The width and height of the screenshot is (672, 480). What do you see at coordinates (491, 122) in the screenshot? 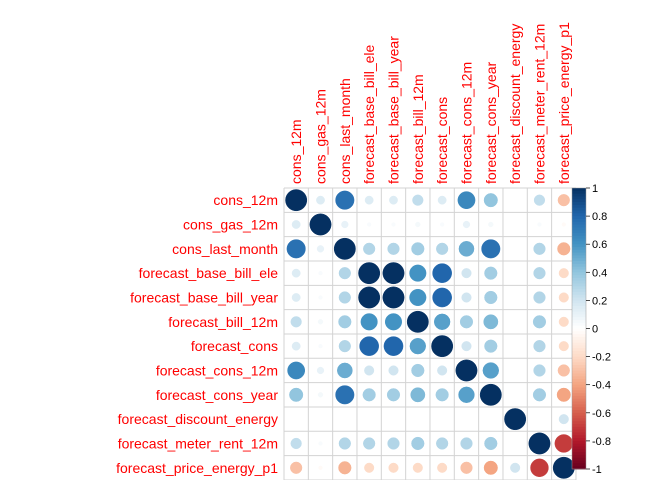
I see `column-label-forecast_cons_year: forecast_cons_year` at bounding box center [491, 122].